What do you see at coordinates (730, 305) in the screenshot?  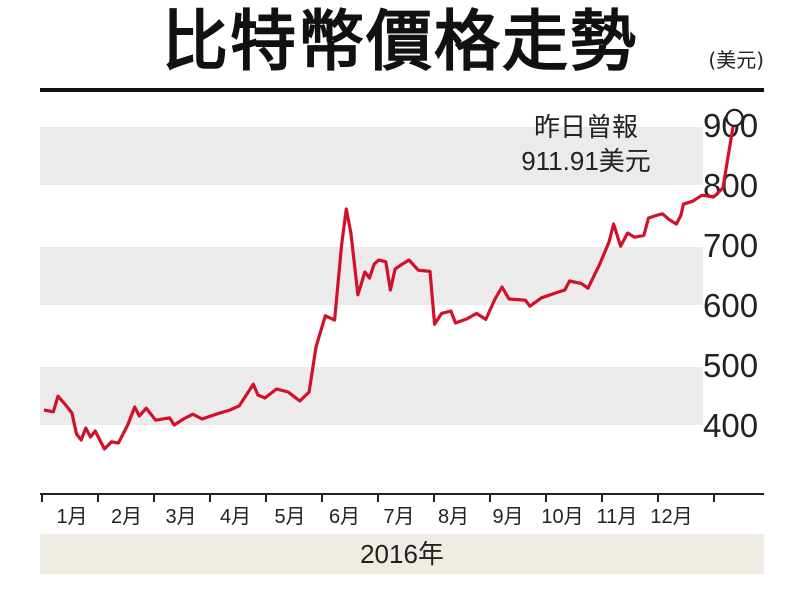 I see `y-tick-600: 600` at bounding box center [730, 305].